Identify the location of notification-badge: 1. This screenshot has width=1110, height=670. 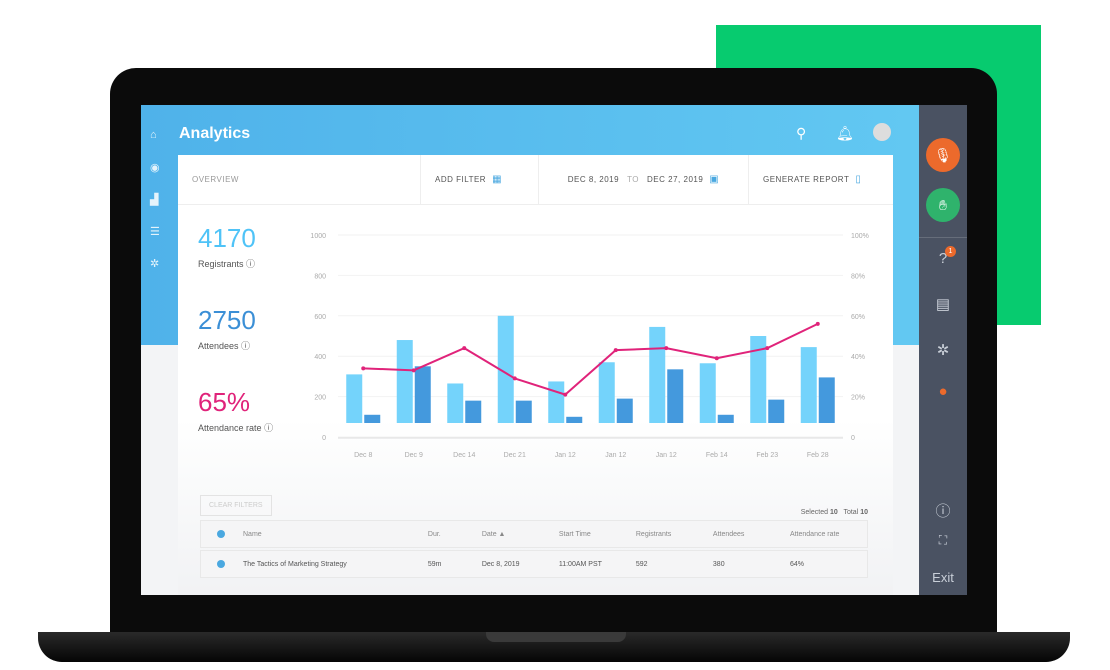
(950, 251).